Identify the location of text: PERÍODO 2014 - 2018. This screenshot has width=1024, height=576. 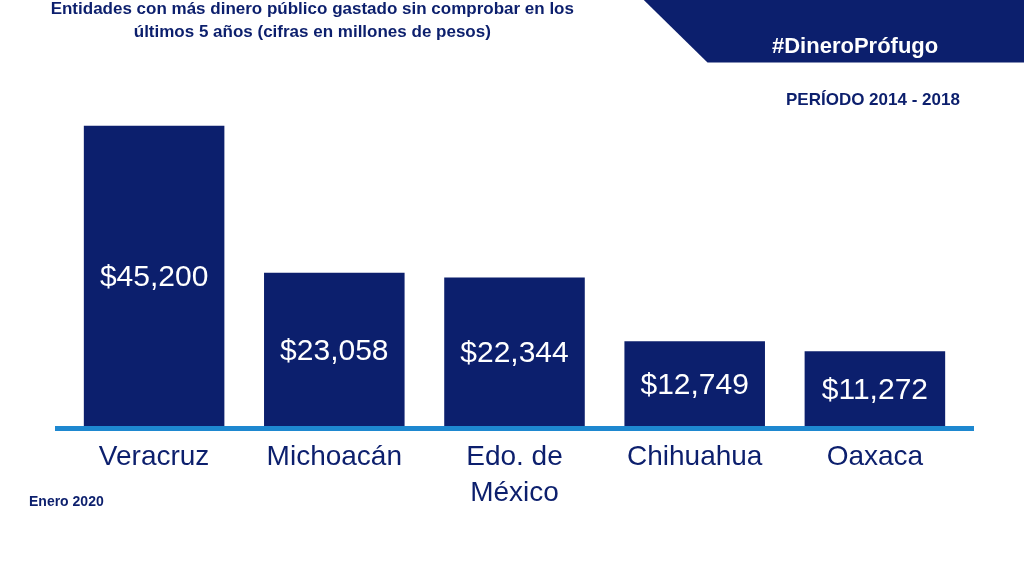
(873, 99).